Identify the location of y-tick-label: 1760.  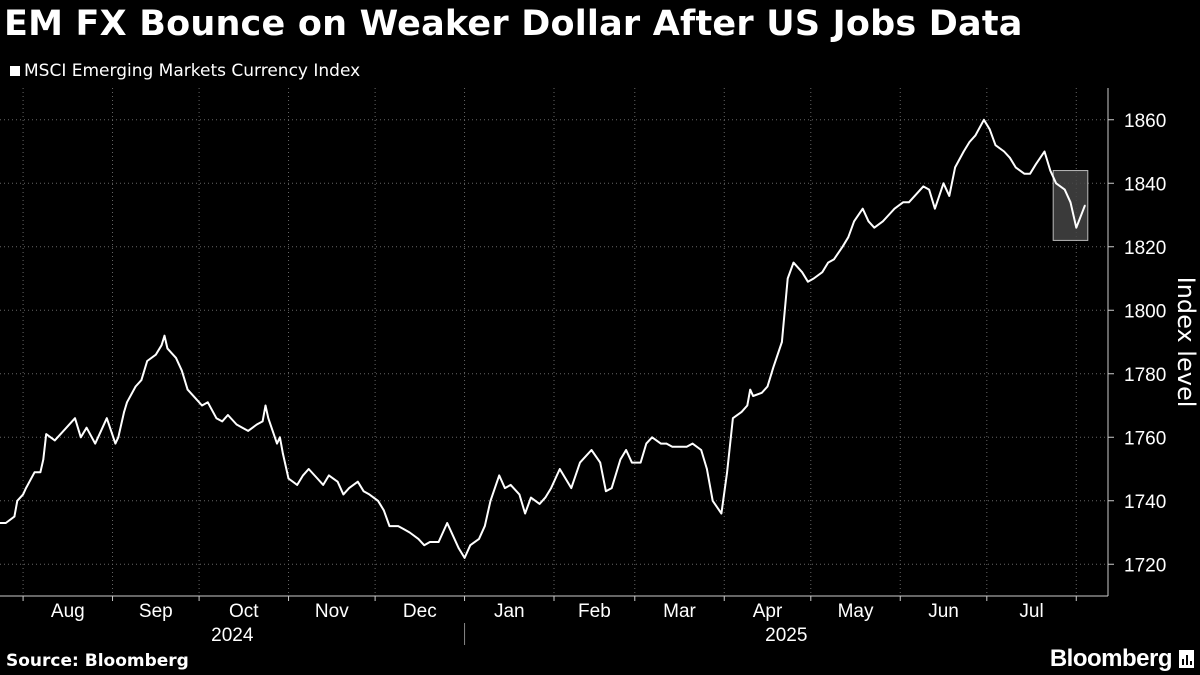
(1145, 438).